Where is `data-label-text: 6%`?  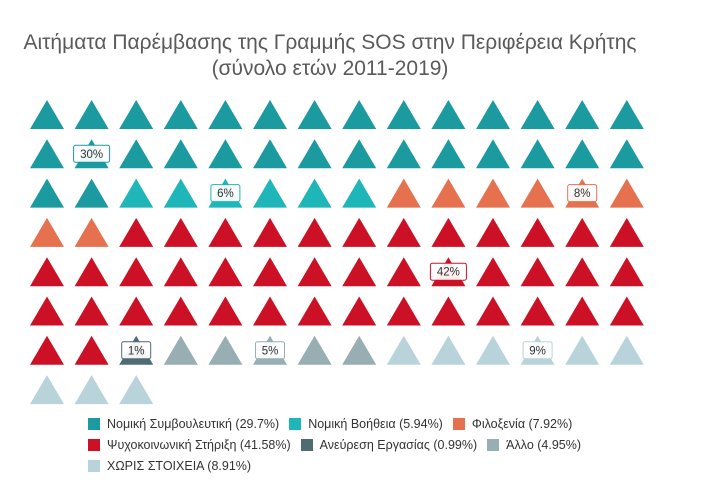 data-label-text: 6% is located at coordinates (225, 194).